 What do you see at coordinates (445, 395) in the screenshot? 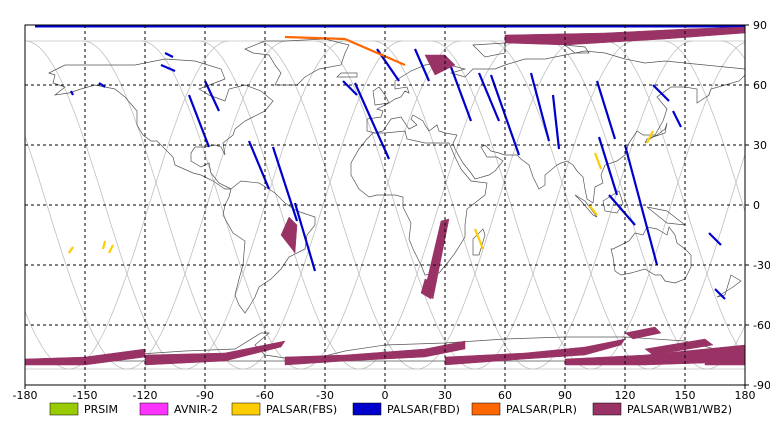
I see `x-tick-label: 30` at bounding box center [445, 395].